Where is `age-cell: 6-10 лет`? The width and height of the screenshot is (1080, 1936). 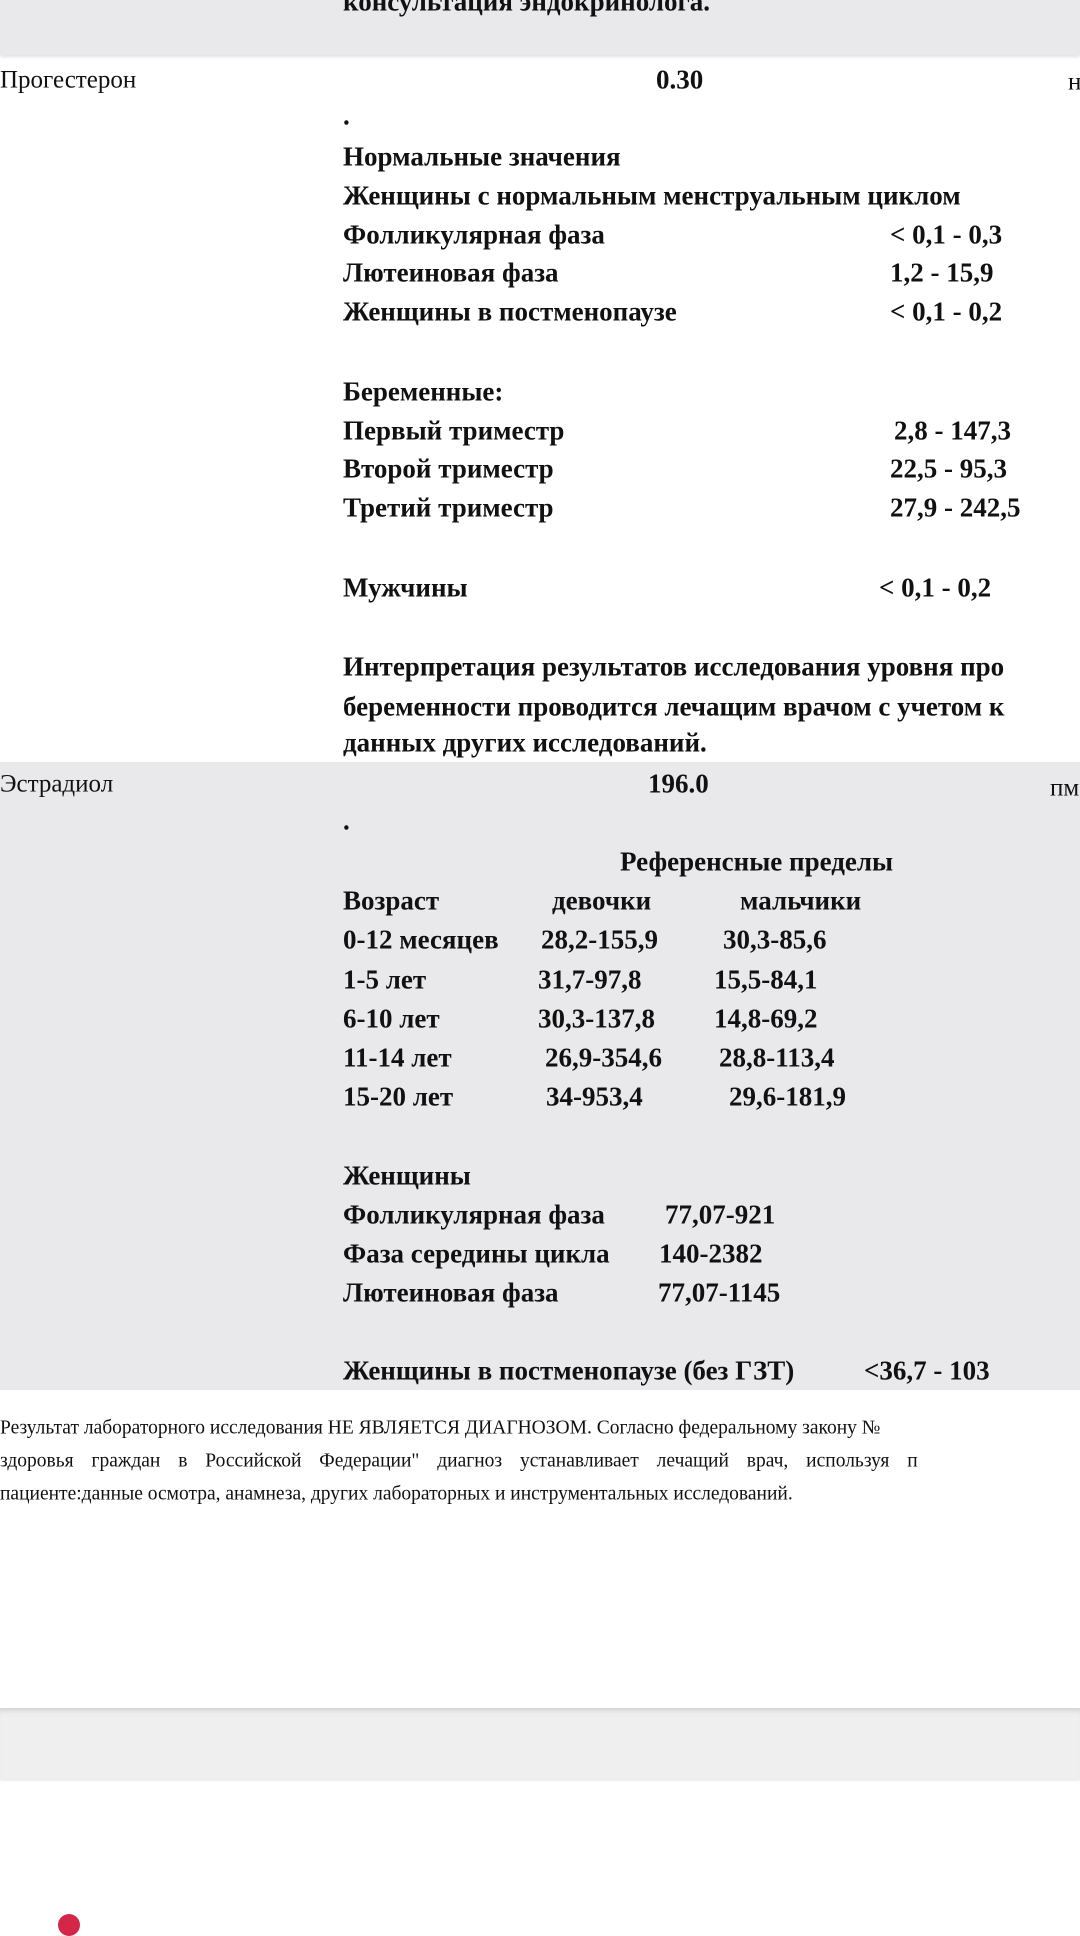 age-cell: 6-10 лет is located at coordinates (391, 1018).